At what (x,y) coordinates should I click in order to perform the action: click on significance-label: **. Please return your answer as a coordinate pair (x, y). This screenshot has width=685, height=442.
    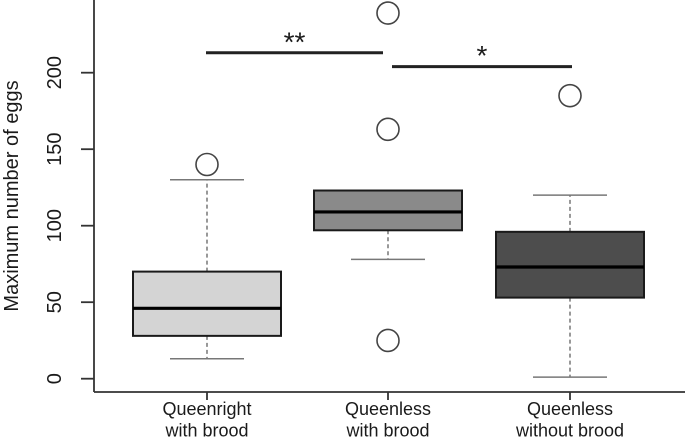
    Looking at the image, I should click on (295, 41).